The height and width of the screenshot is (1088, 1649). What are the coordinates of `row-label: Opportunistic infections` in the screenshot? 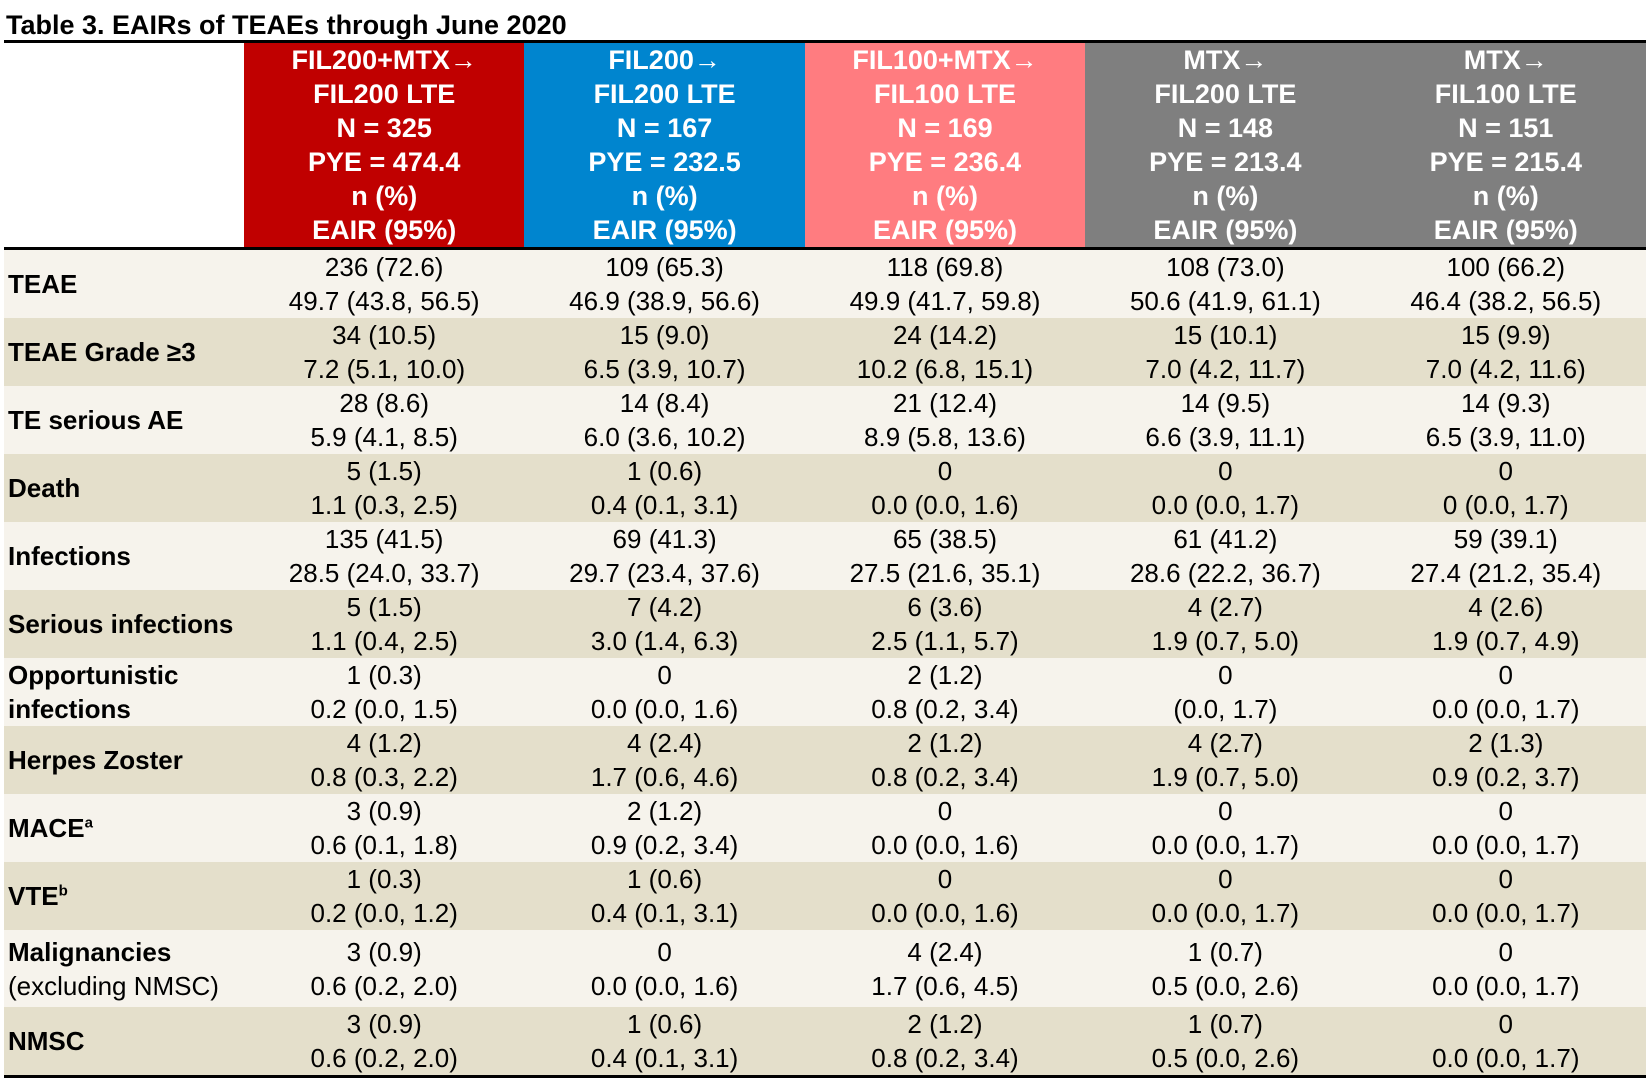 It's located at (124, 692).